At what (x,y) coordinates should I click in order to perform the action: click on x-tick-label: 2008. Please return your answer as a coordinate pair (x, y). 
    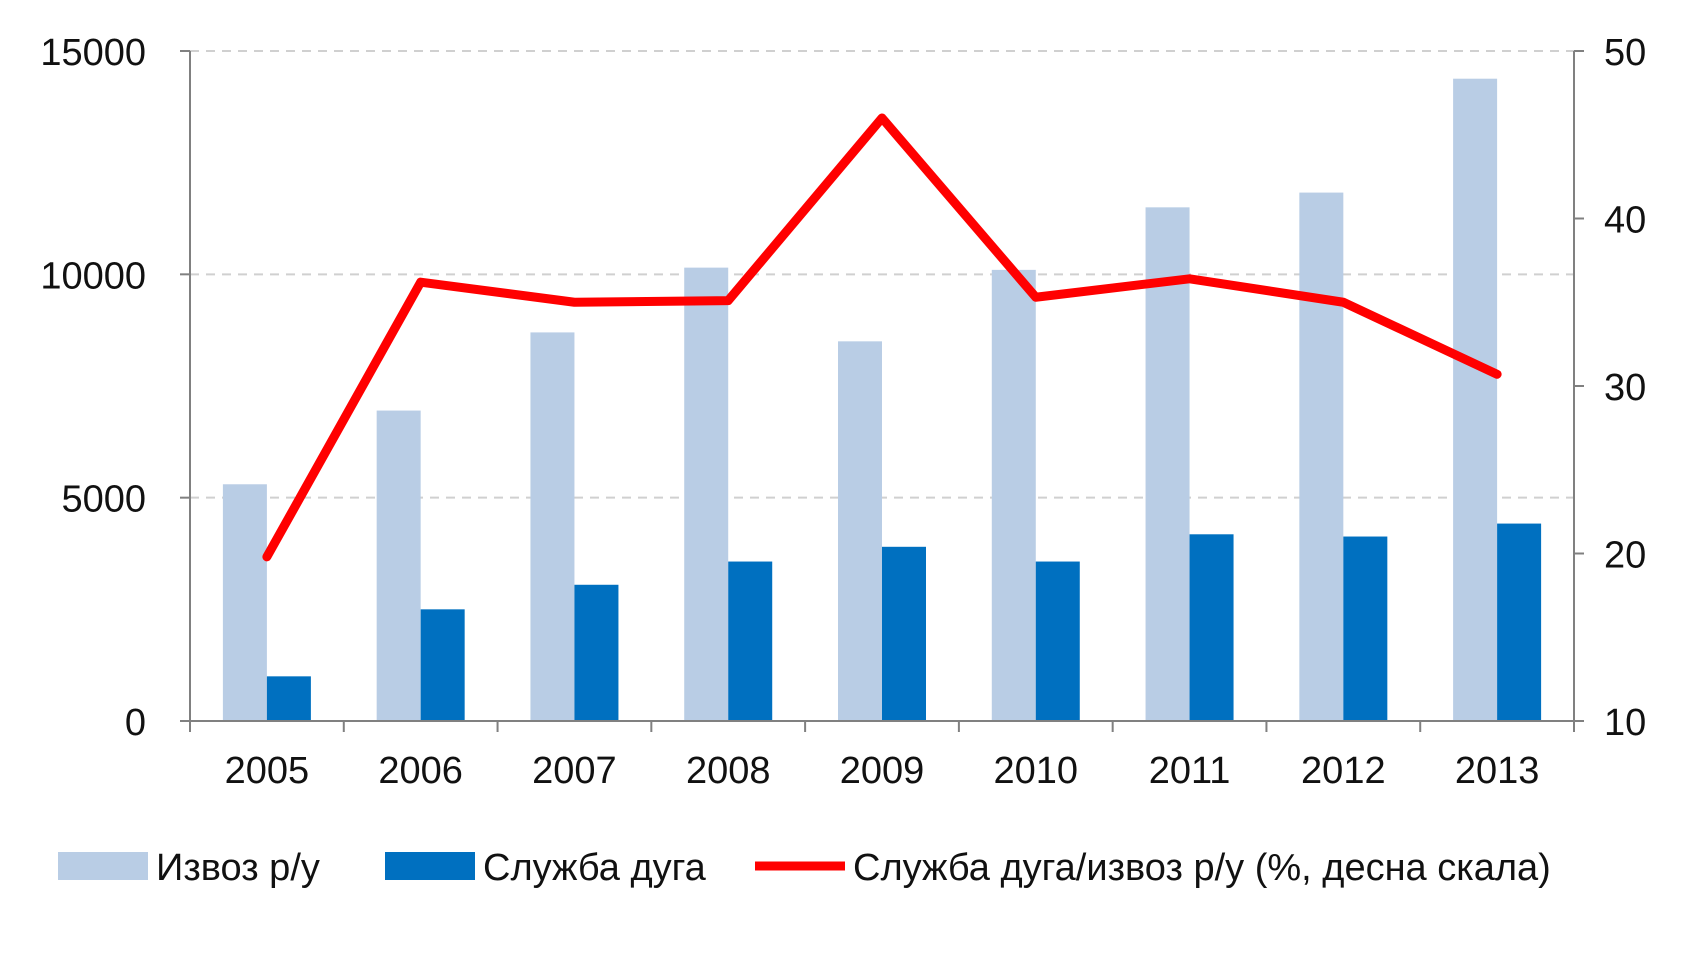
    Looking at the image, I should click on (728, 771).